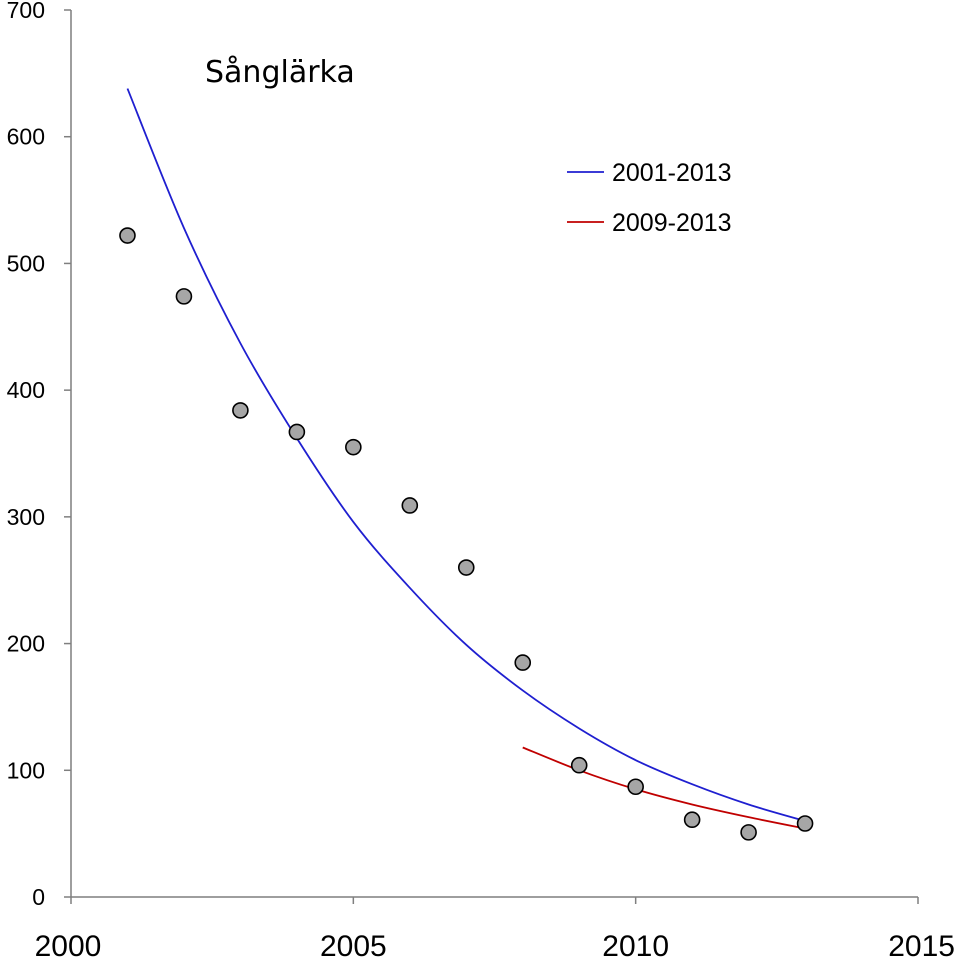  Describe the element at coordinates (26, 263) in the screenshot. I see `y-tick-label: 500` at that location.